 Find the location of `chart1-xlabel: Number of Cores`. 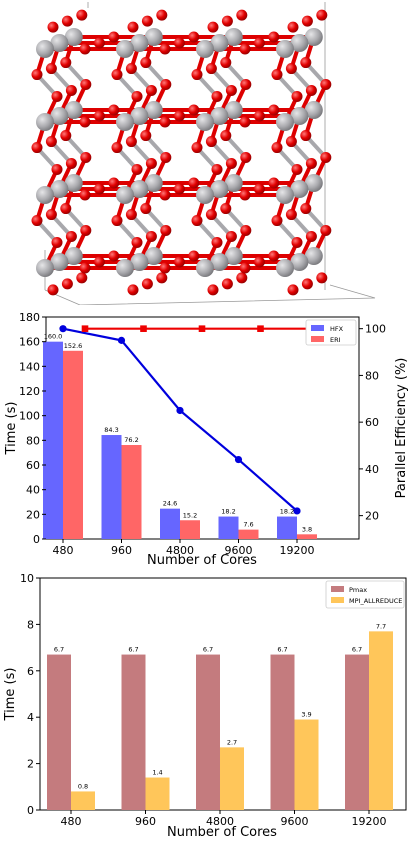

chart1-xlabel: Number of Cores is located at coordinates (202, 560).